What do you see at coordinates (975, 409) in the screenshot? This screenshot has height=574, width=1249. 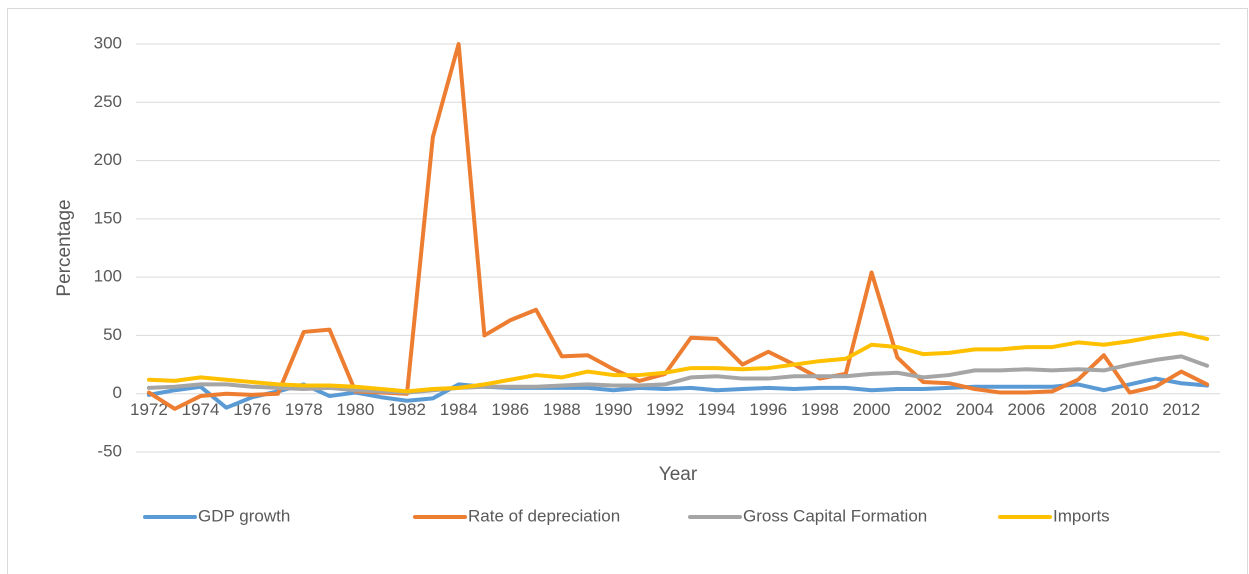 I see `x-tick-label: 2004` at bounding box center [975, 409].